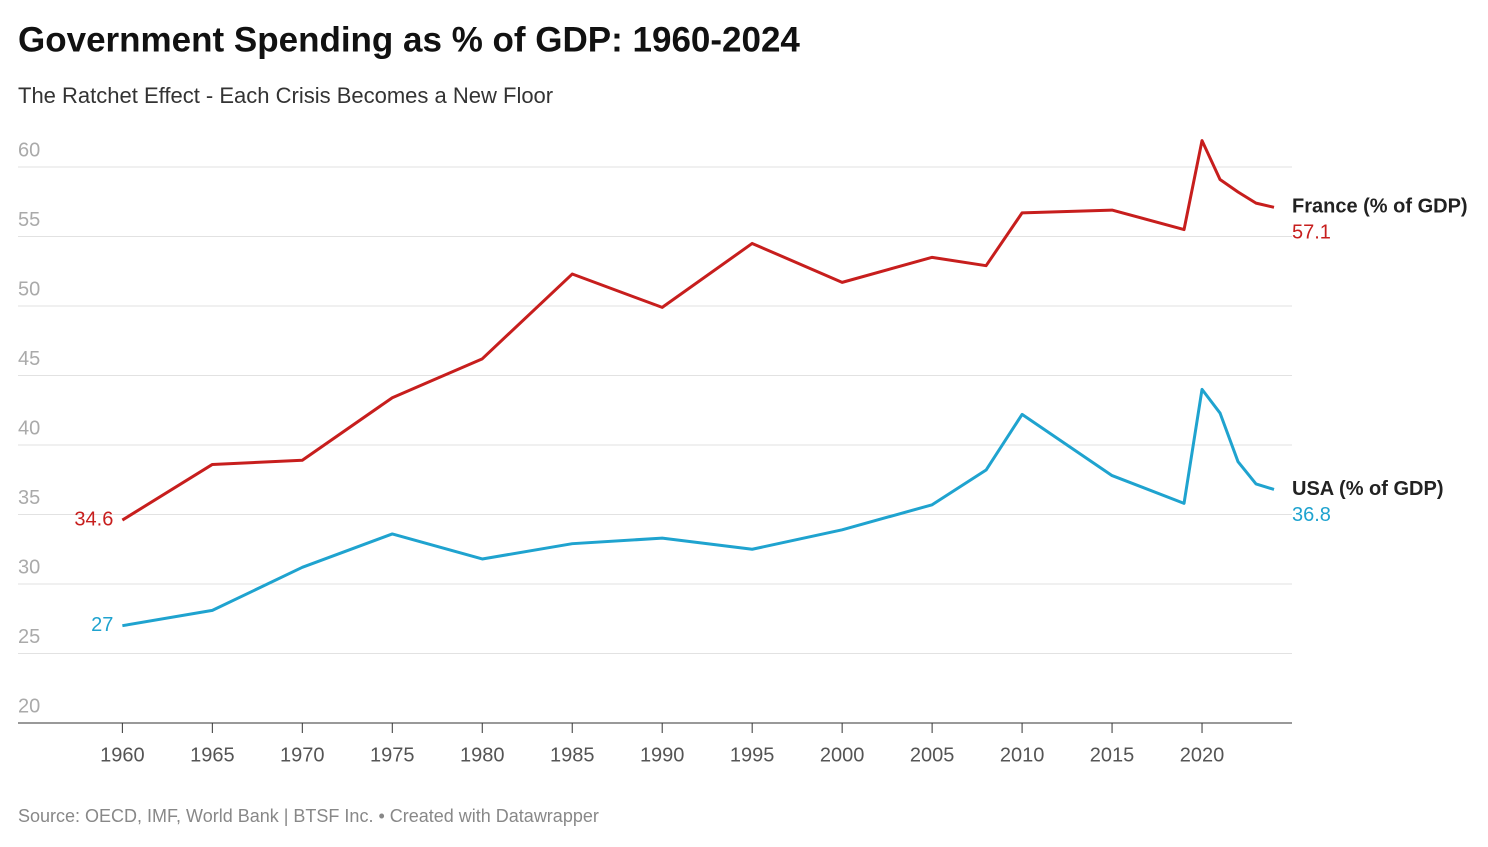 This screenshot has width=1488, height=847. What do you see at coordinates (29, 498) in the screenshot?
I see `y-tick-label: 35` at bounding box center [29, 498].